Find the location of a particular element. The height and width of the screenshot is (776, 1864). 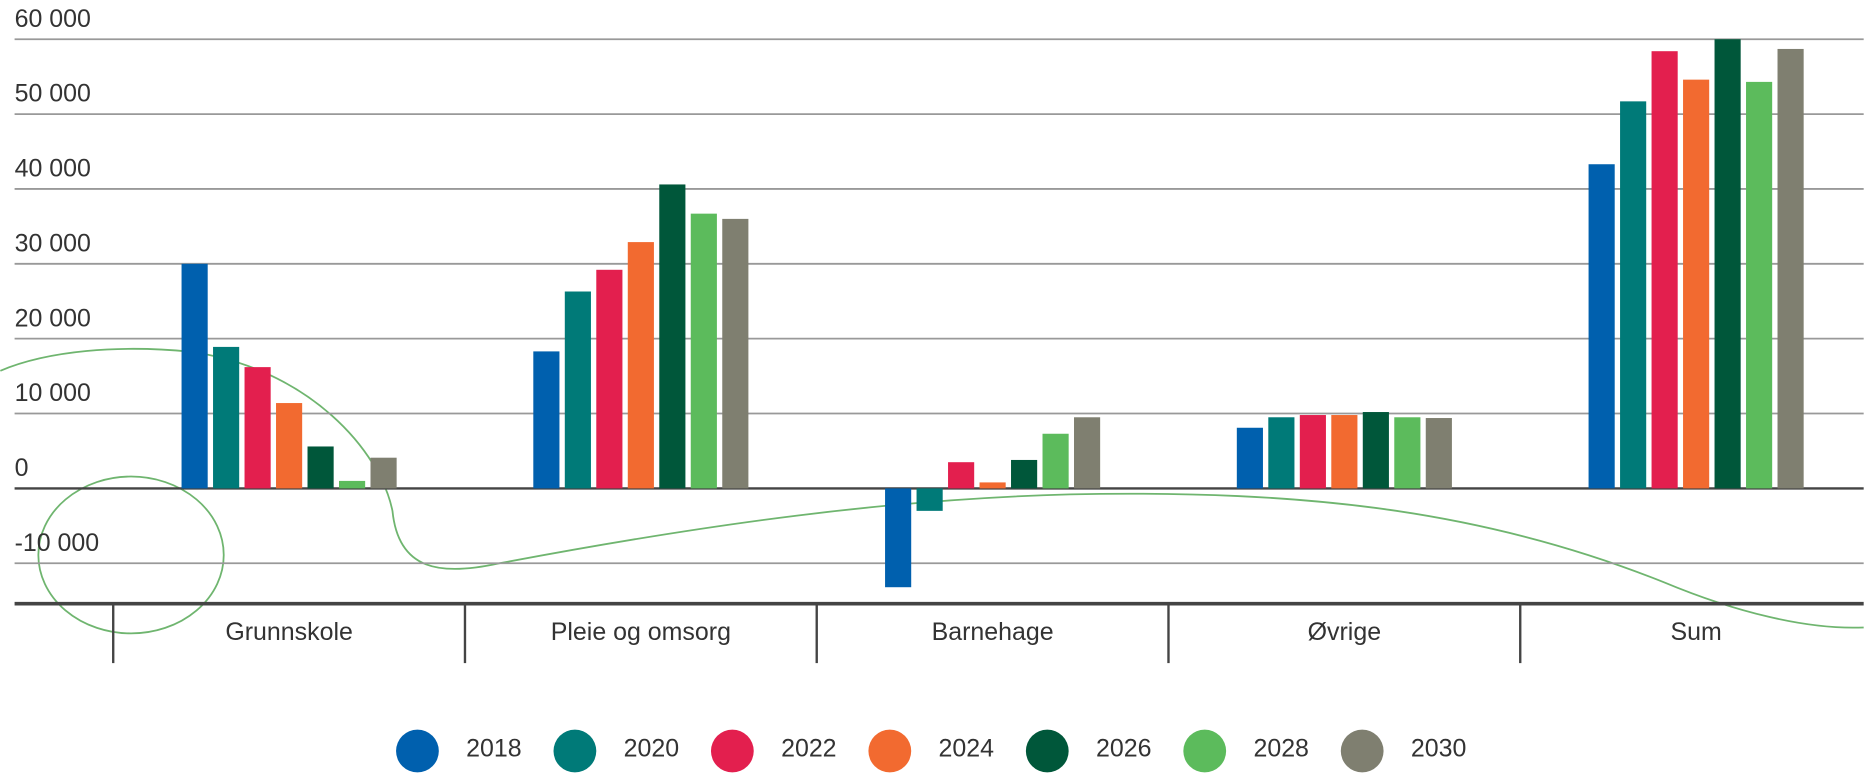

y-tick-label: 30 000 is located at coordinates (53, 243).